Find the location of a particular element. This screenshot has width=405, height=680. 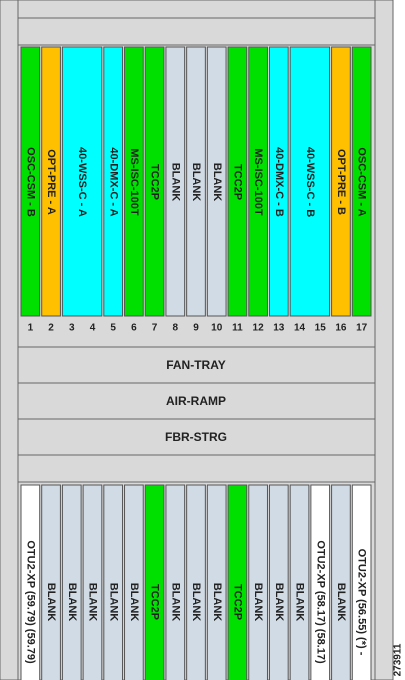

module-label: 40-WSS-C - B is located at coordinates (310, 182).